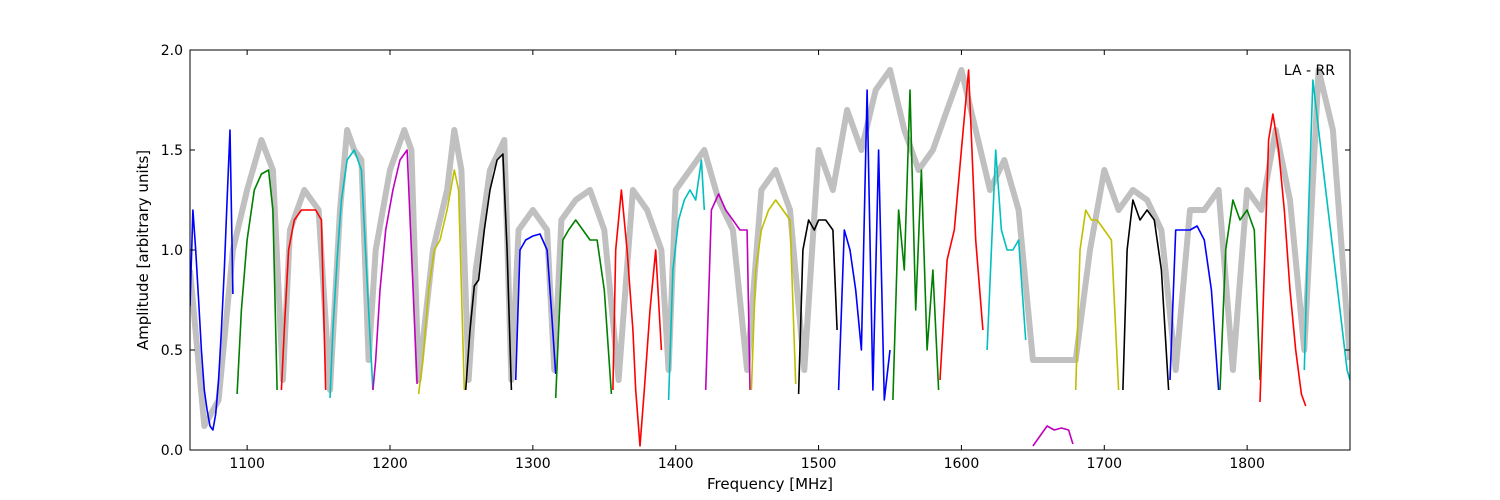  I want to click on y-tick-label: 1.0, so click(172, 251).